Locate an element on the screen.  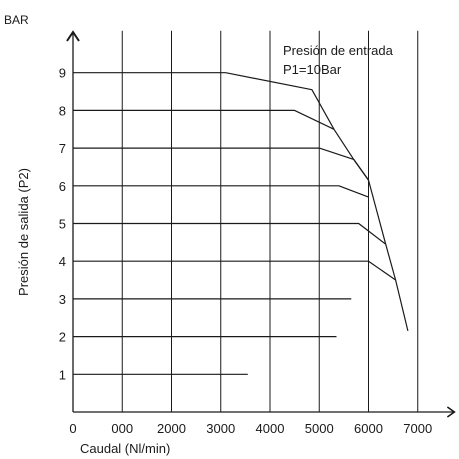
x-tick-label-2: 2000 is located at coordinates (171, 428).